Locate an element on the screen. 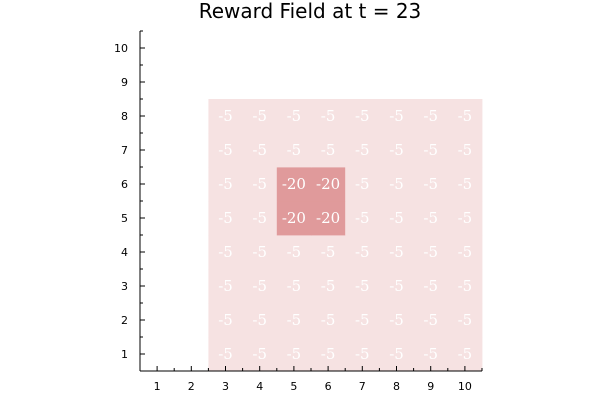 The height and width of the screenshot is (400, 600). y-tick-label: 7 is located at coordinates (124, 150).